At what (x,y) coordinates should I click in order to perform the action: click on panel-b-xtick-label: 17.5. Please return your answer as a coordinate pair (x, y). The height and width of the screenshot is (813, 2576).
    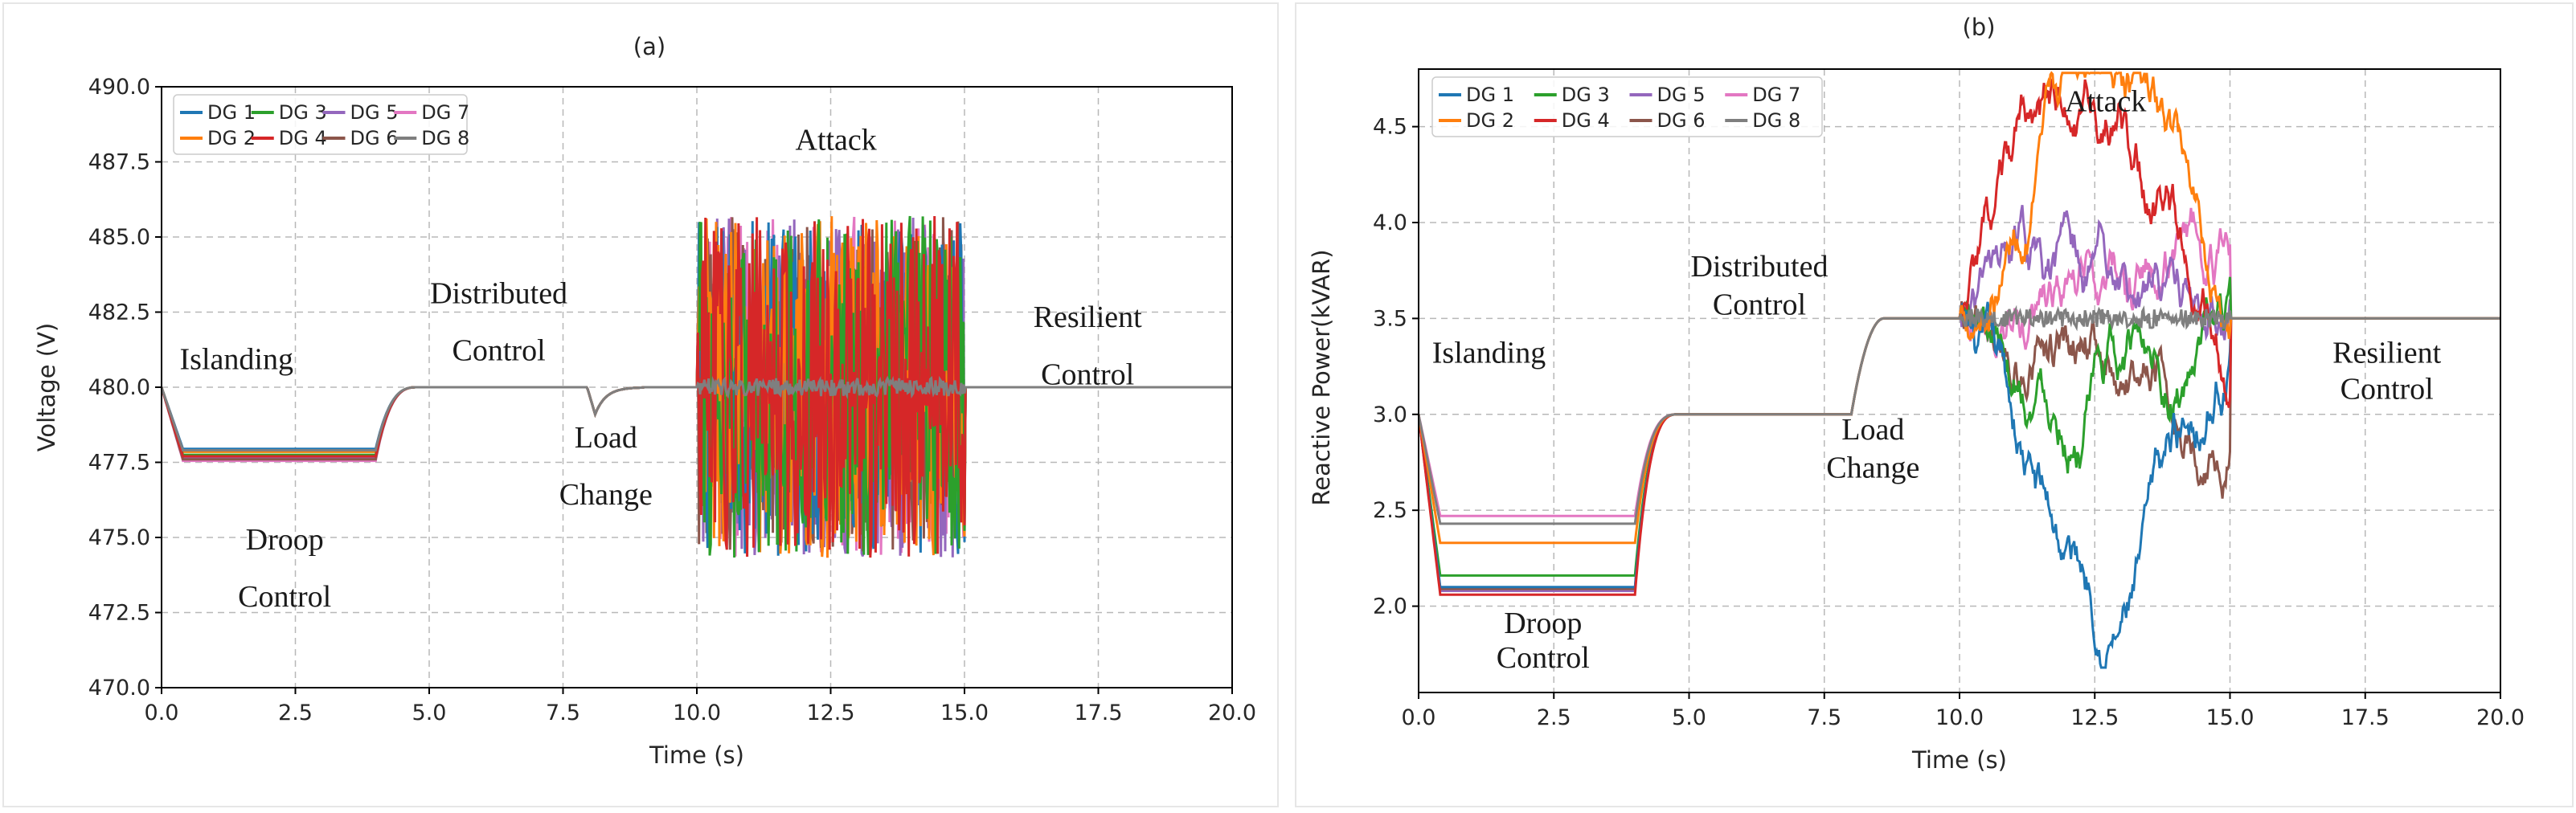
    Looking at the image, I should click on (2365, 718).